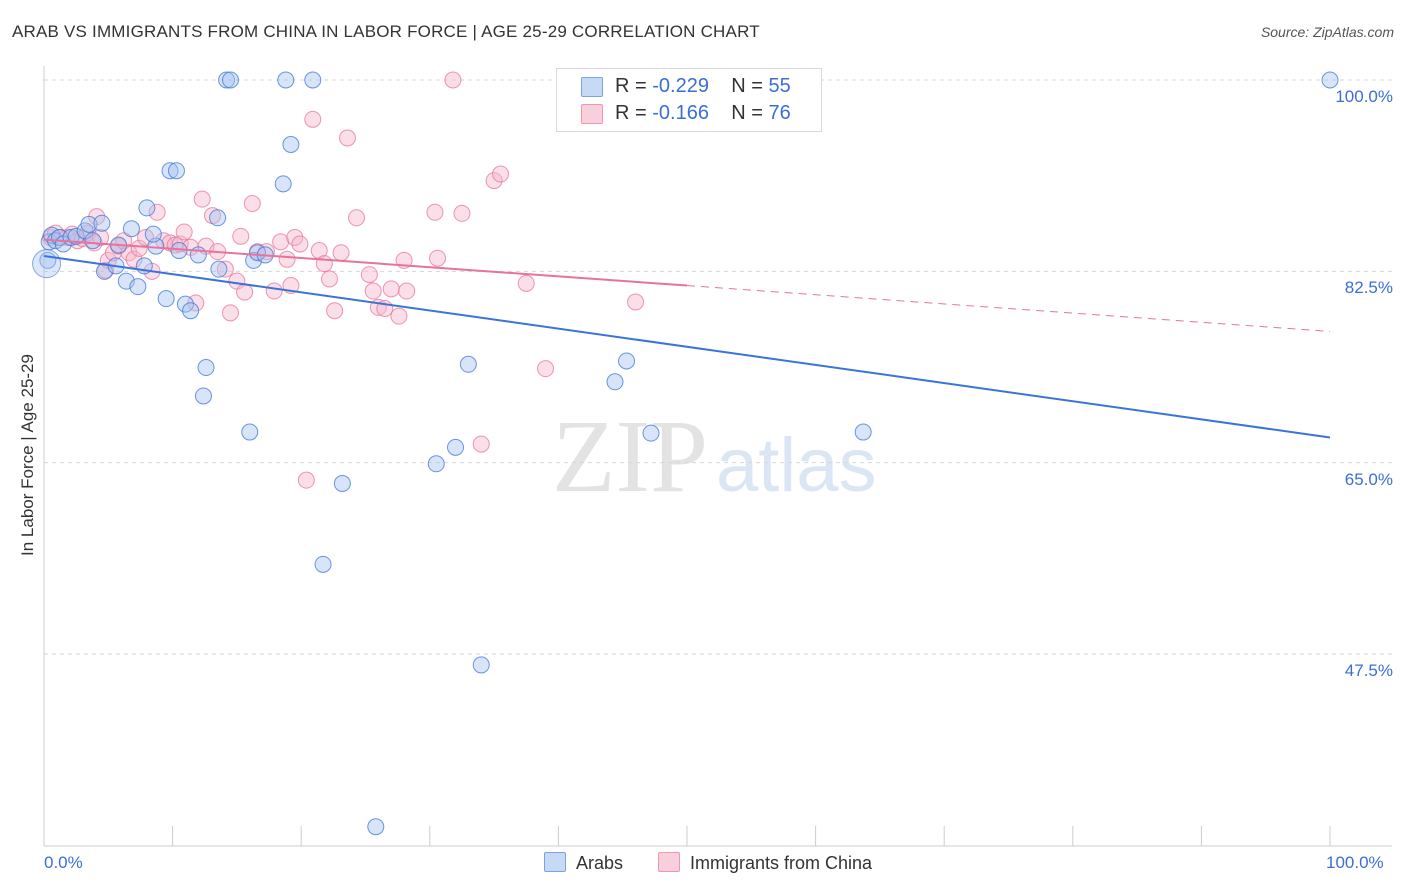  I want to click on correlation-legend: R = -0.229 N = 55 R = -0.166 N = 76, so click(689, 100).